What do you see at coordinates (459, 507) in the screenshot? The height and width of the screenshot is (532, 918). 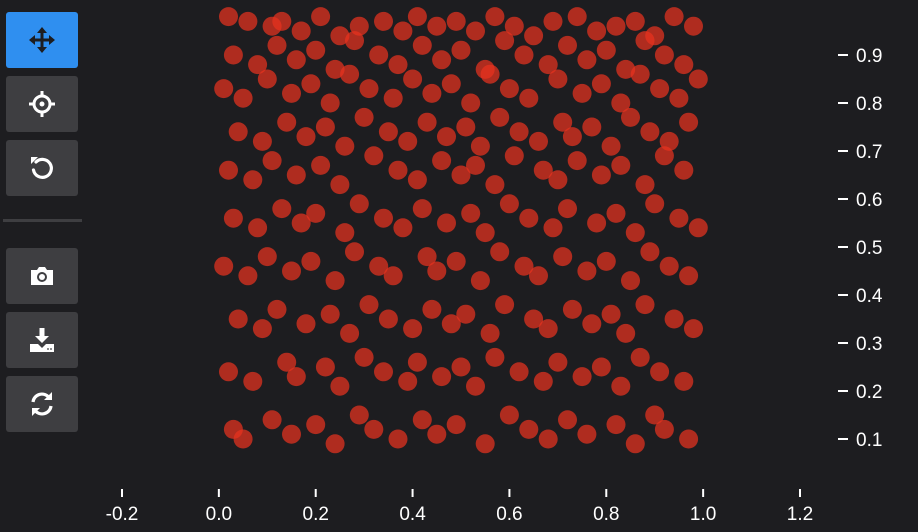 I see `x-axis: -0.2 0.0 0.2 0.4 0.6 0.8 1.0 1.2` at bounding box center [459, 507].